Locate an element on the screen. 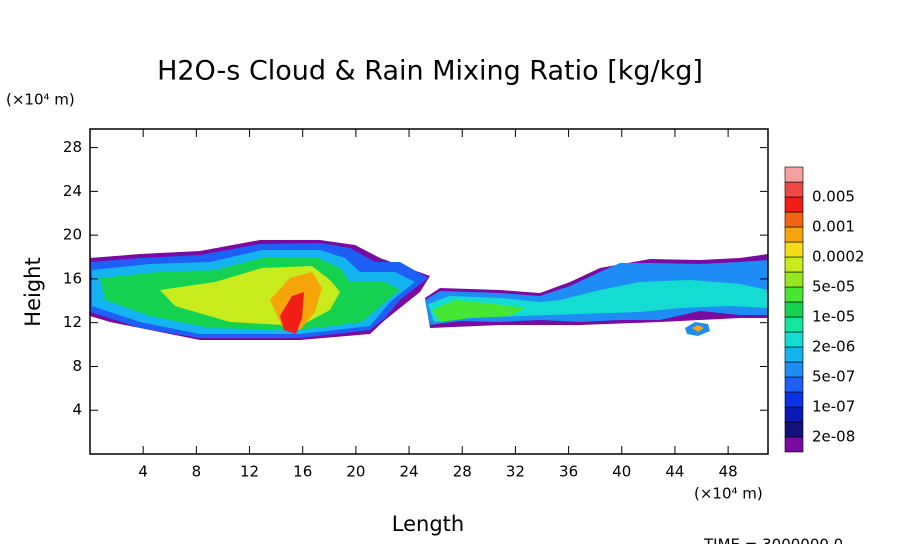 Image resolution: width=904 pixels, height=544 pixels. colorbar-label: 1e-05 is located at coordinates (833, 317).